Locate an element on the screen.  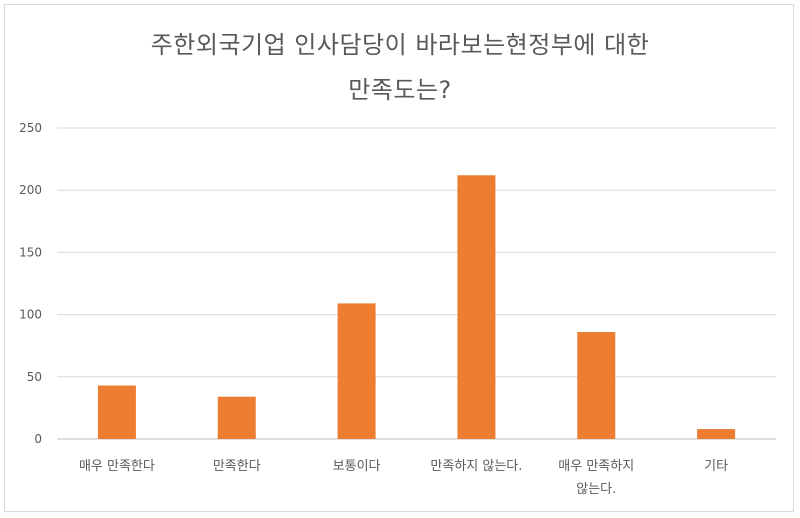
x-category-label: 보통이다 is located at coordinates (357, 466).